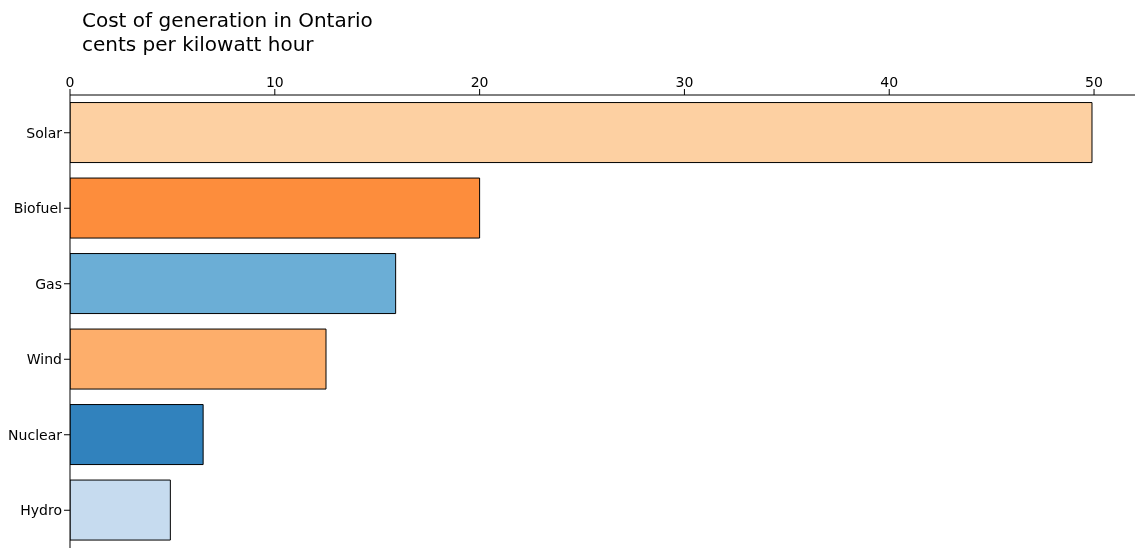  Describe the element at coordinates (274, 82) in the screenshot. I see `x-tick-label: 10` at that location.